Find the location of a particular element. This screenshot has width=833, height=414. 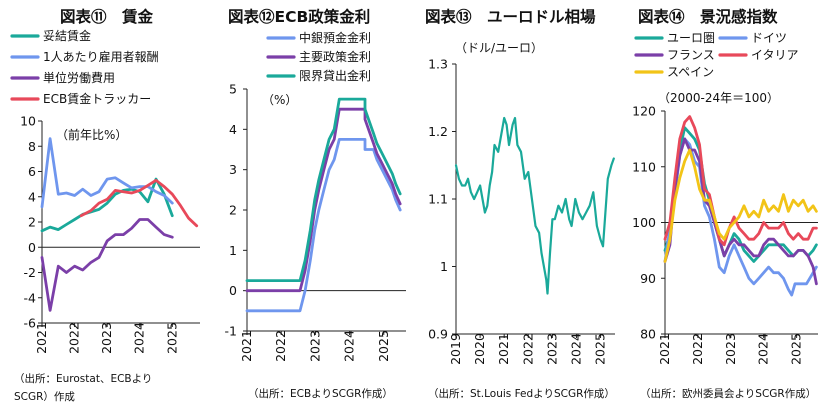

legend-label: ドイツ is located at coordinates (769, 38).